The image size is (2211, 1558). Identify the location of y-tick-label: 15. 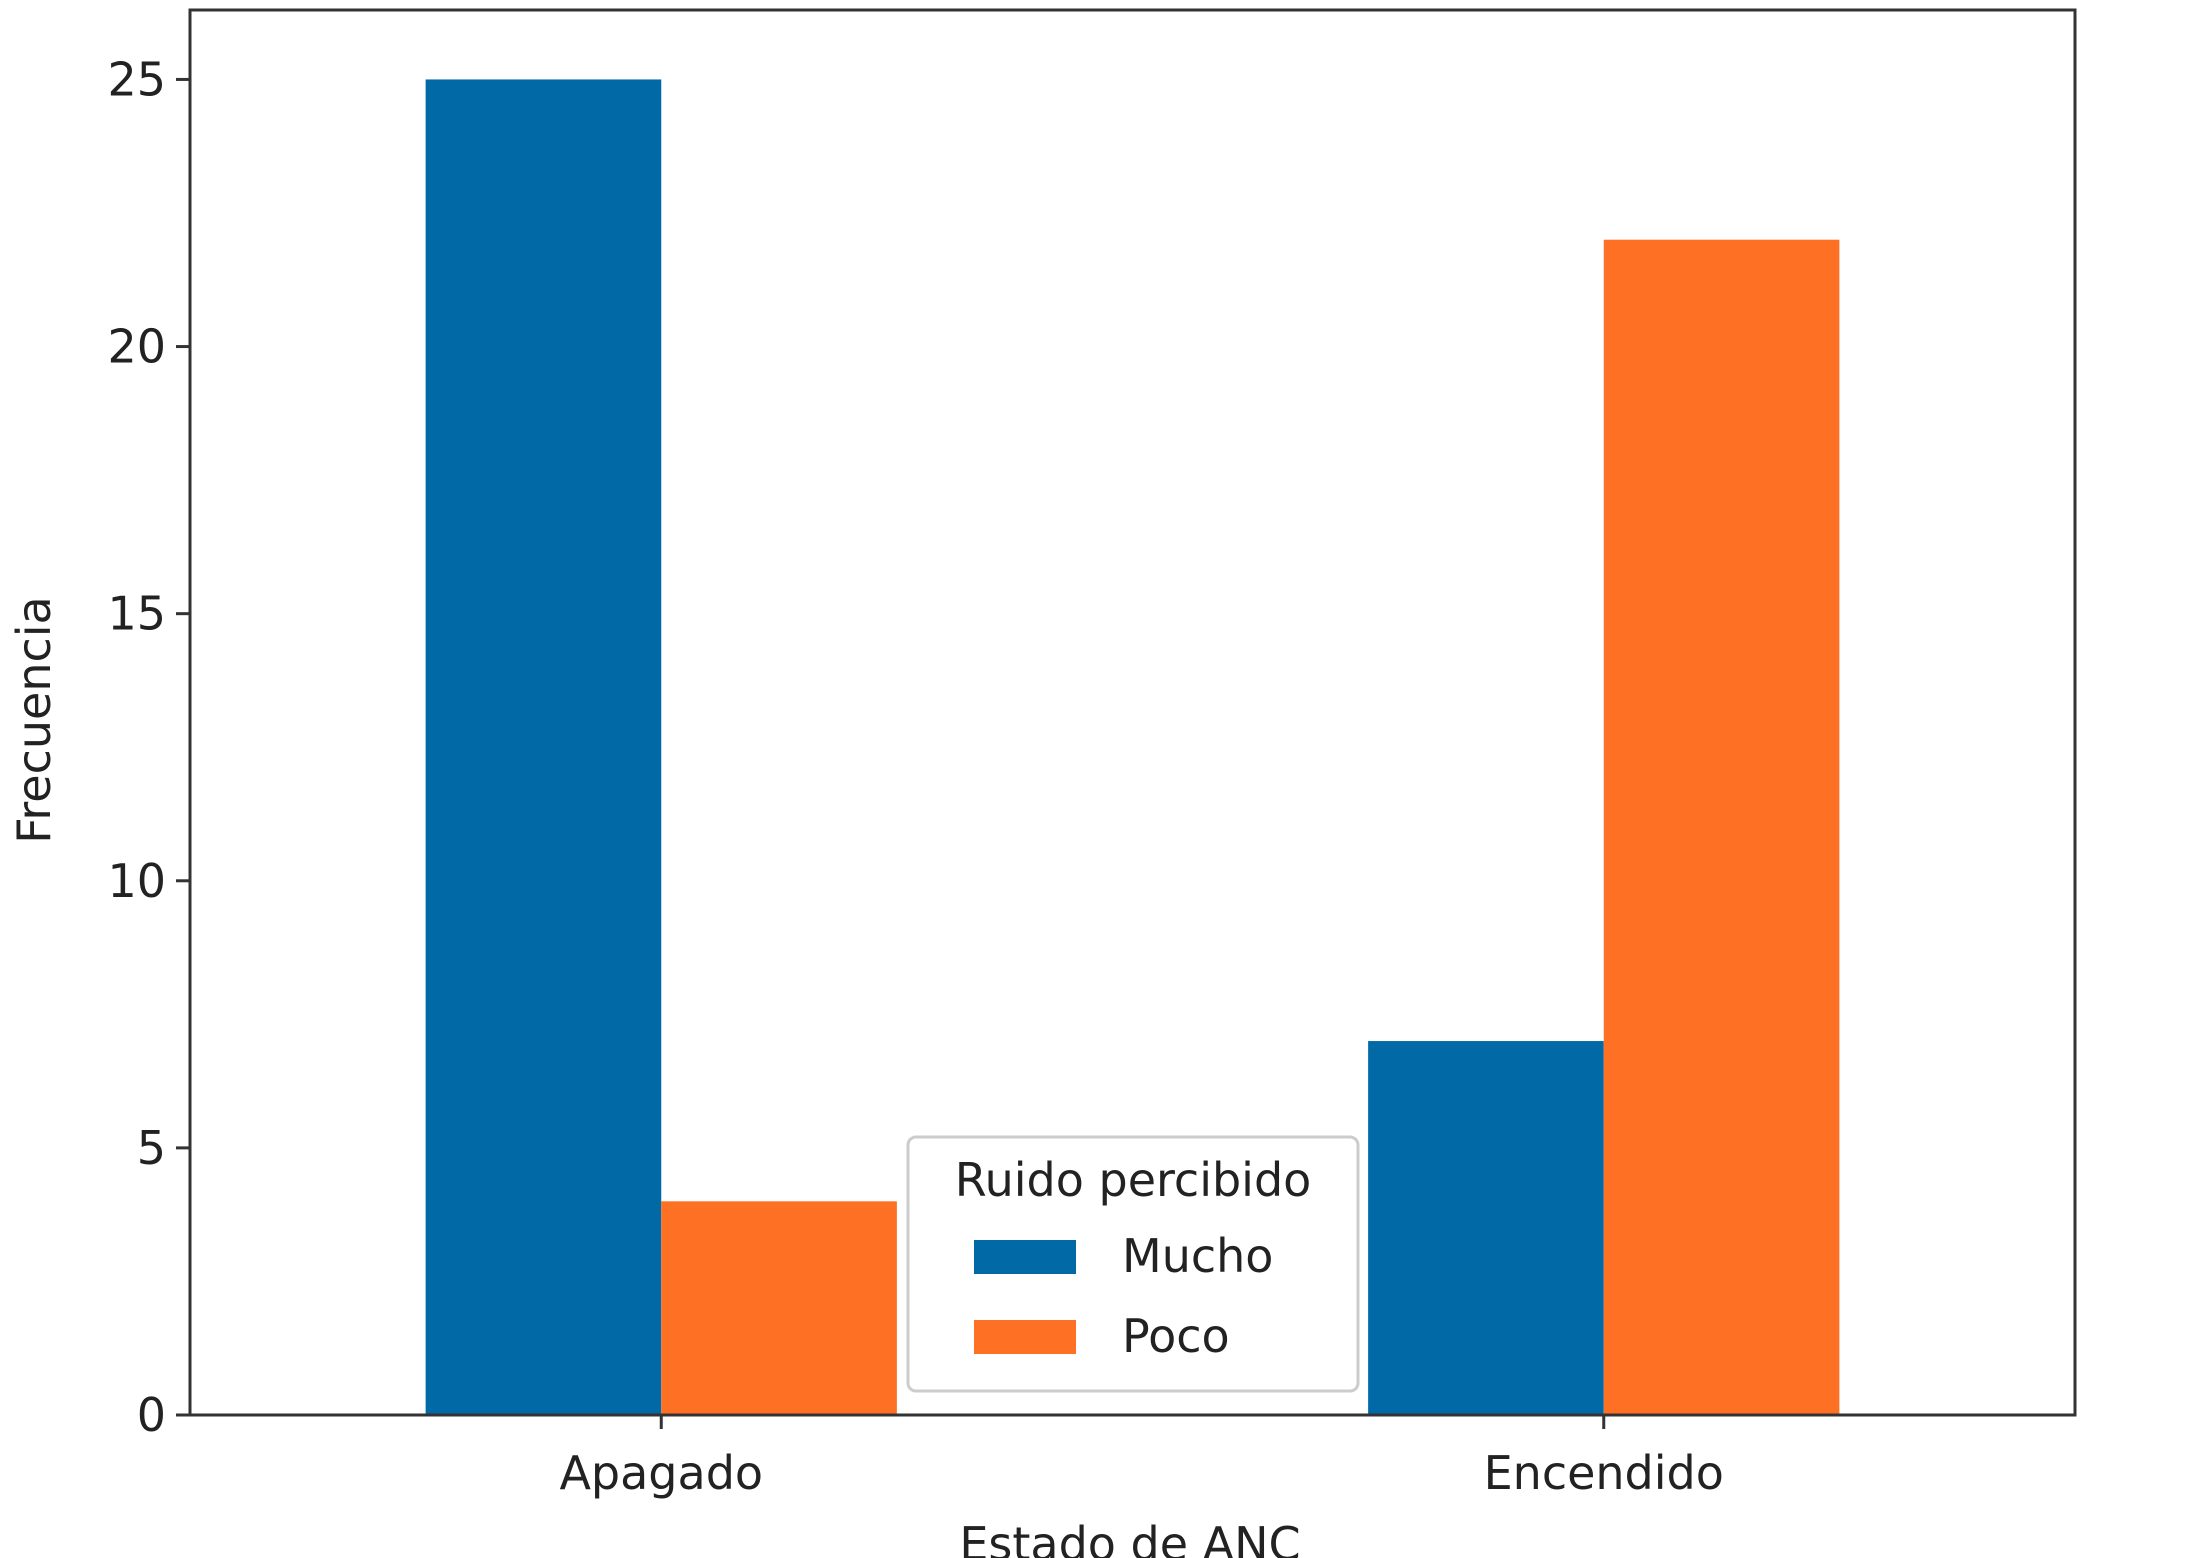
(136, 614).